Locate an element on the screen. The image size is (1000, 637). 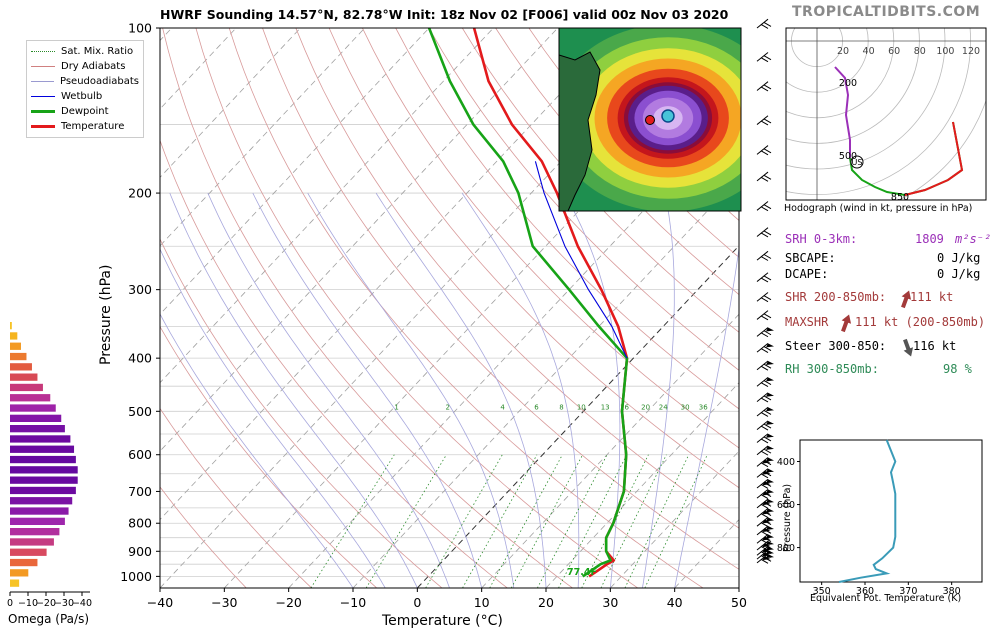
mixing-ratio-label: 10 is located at coordinates (581, 407).